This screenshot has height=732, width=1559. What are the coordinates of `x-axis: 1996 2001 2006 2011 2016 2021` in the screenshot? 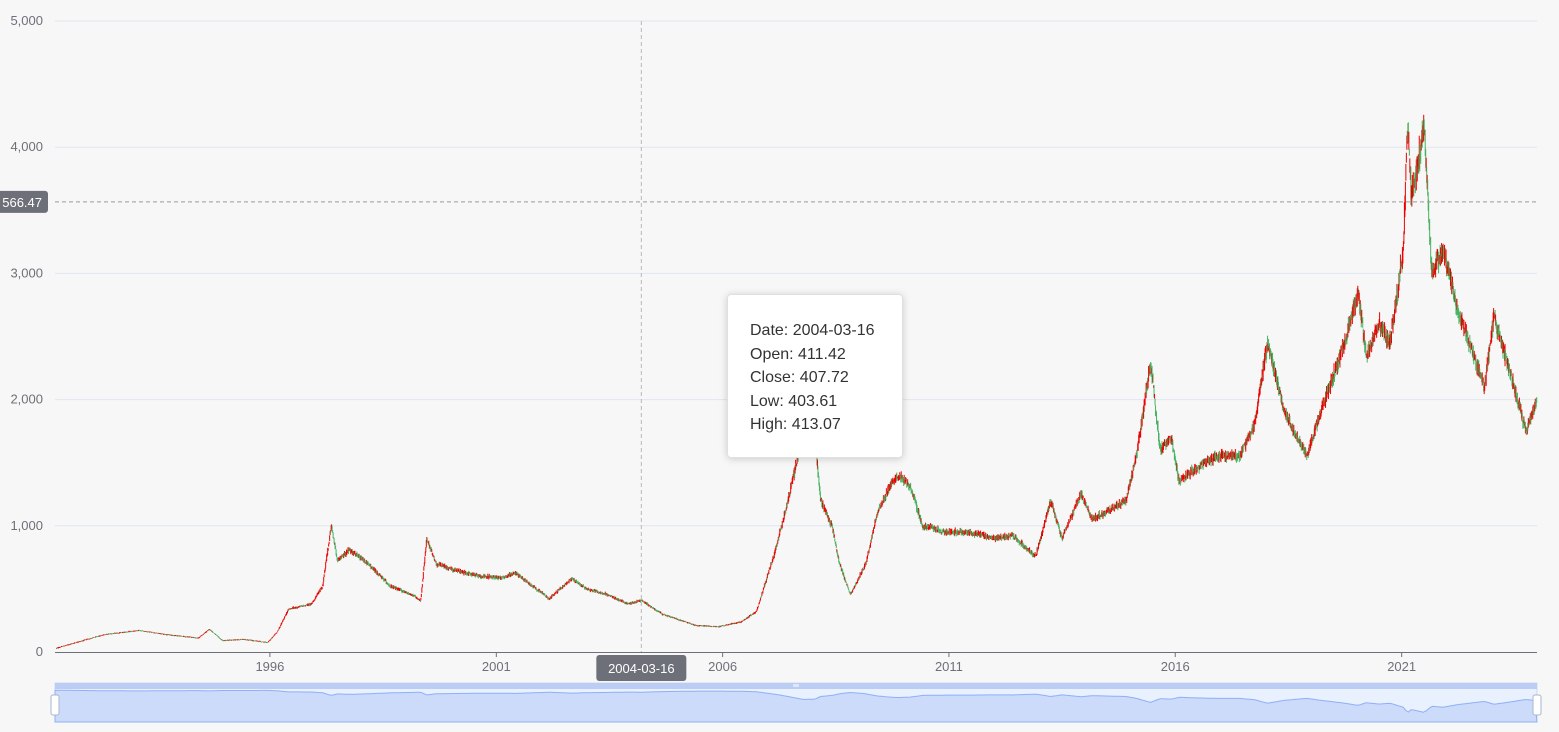 It's located at (796, 663).